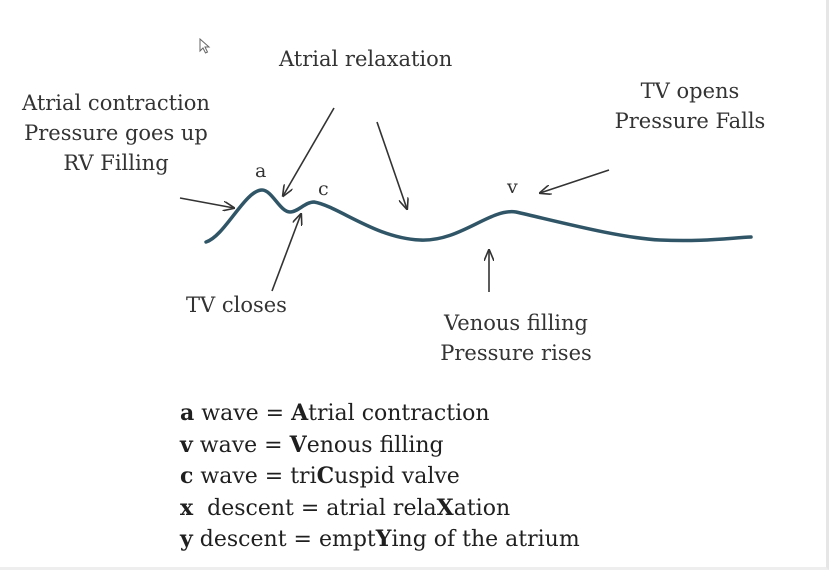 The width and height of the screenshot is (829, 570). What do you see at coordinates (485, 539) in the screenshot?
I see `legend-text: ing of the atrium` at bounding box center [485, 539].